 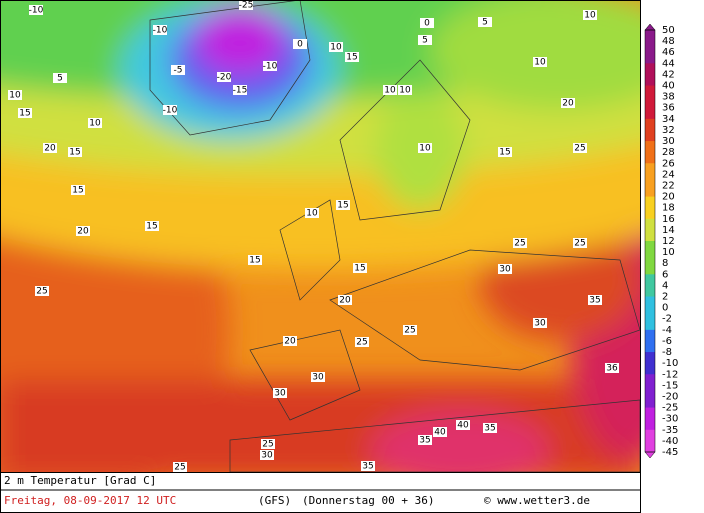 I want to click on label-text: -15, so click(x=240, y=91).